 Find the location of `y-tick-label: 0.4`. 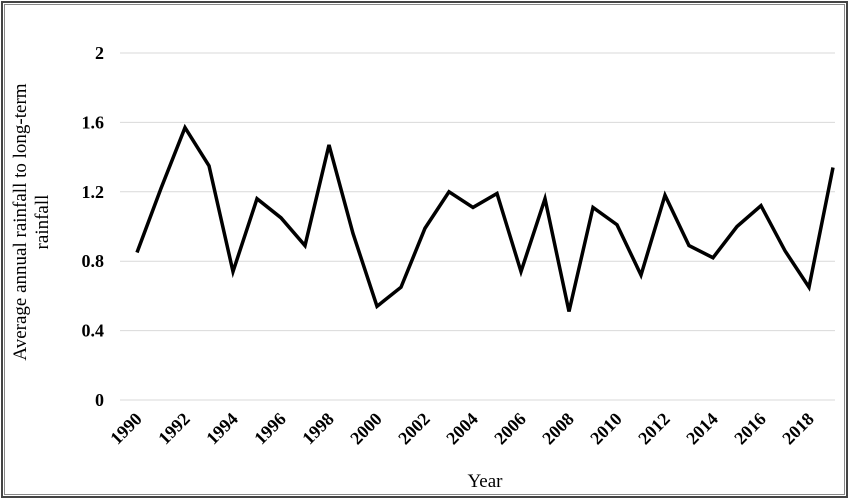

y-tick-label: 0.4 is located at coordinates (93, 331).